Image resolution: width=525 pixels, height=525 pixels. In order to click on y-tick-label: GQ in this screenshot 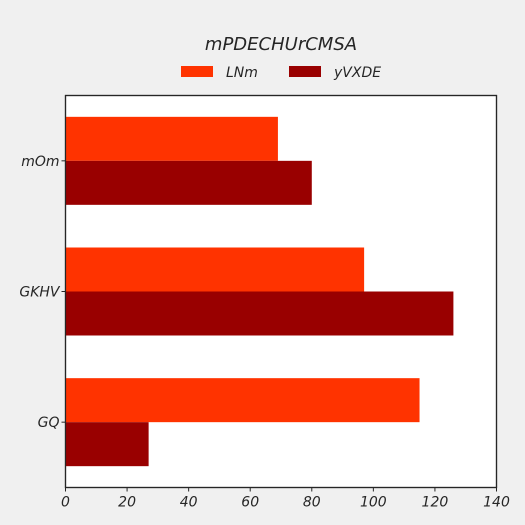, I will do `click(49, 423)`.